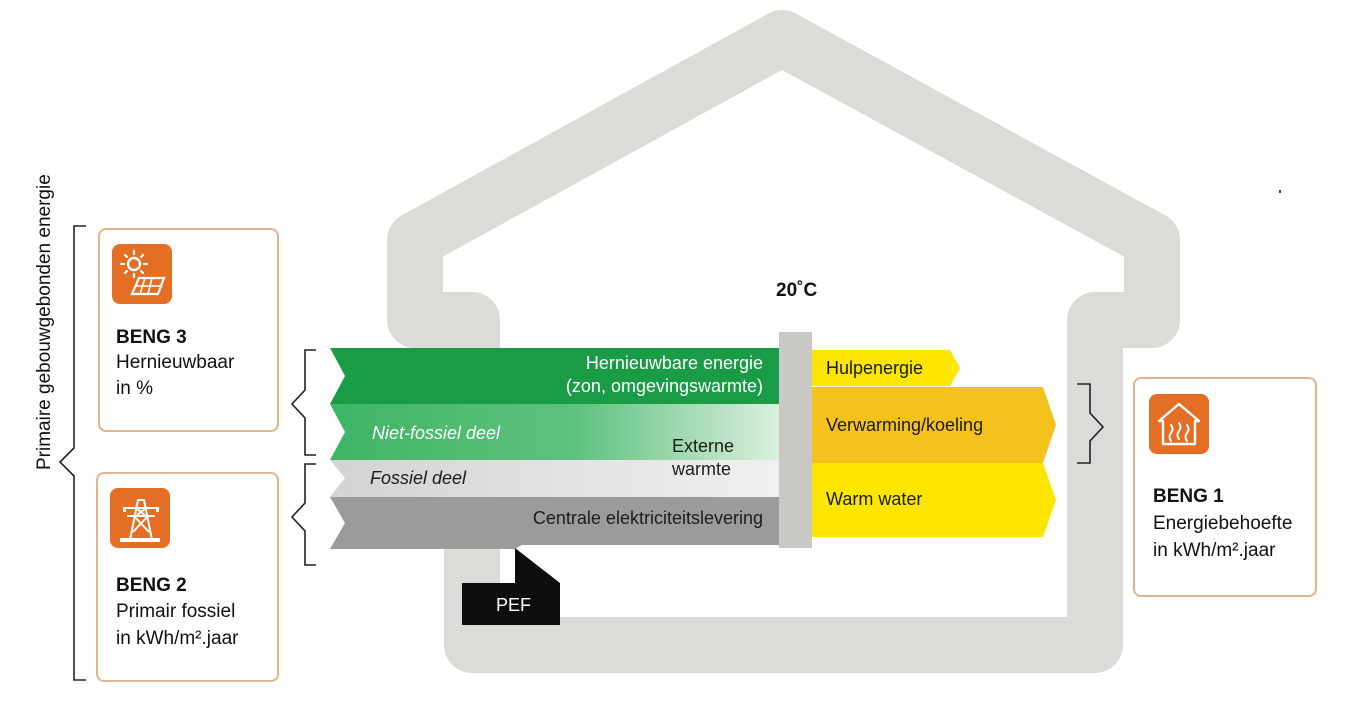 The image size is (1370, 704). Describe the element at coordinates (1280, 191) in the screenshot. I see `stray-mark` at that location.